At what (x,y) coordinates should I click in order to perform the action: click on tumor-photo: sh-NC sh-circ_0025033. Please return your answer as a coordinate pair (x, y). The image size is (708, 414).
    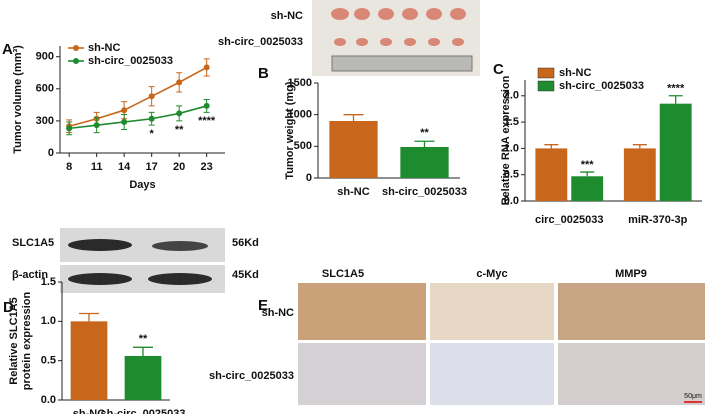
    Looking at the image, I should click on (349, 38).